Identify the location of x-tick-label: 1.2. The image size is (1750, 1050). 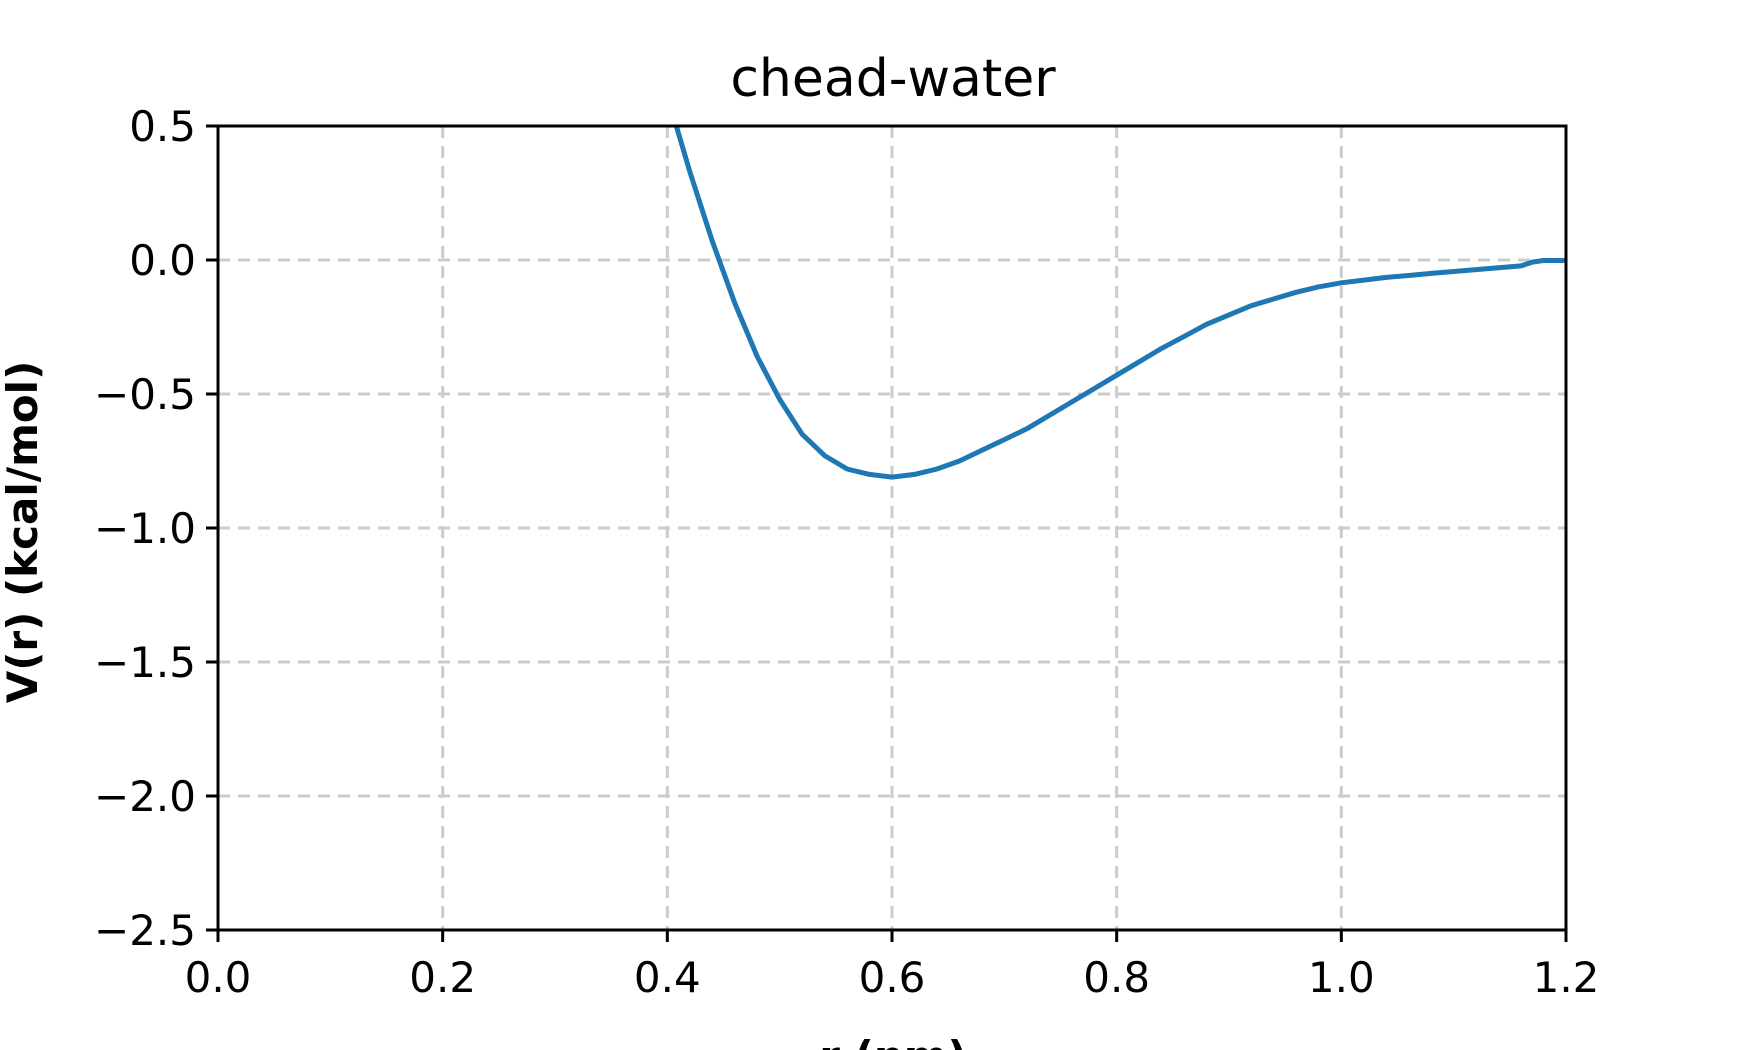
(1566, 977).